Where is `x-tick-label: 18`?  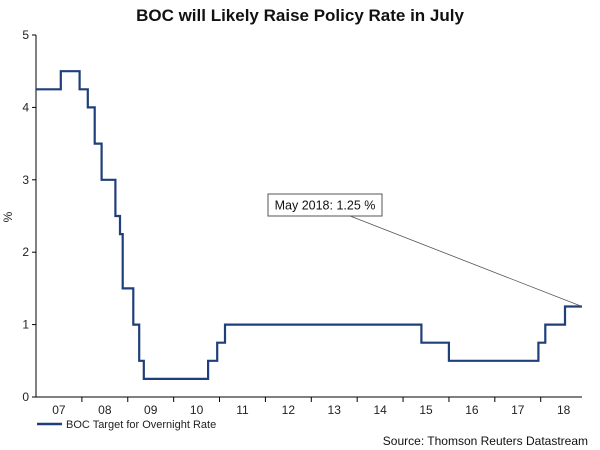
x-tick-label: 18 is located at coordinates (564, 410).